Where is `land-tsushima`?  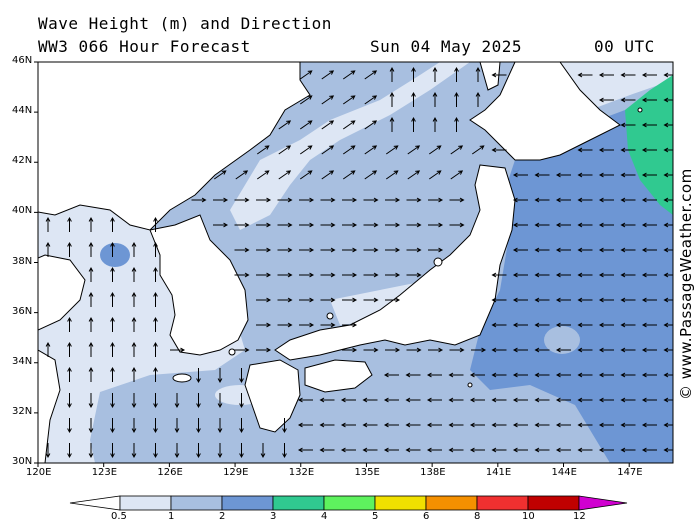
land-tsushima is located at coordinates (232, 352).